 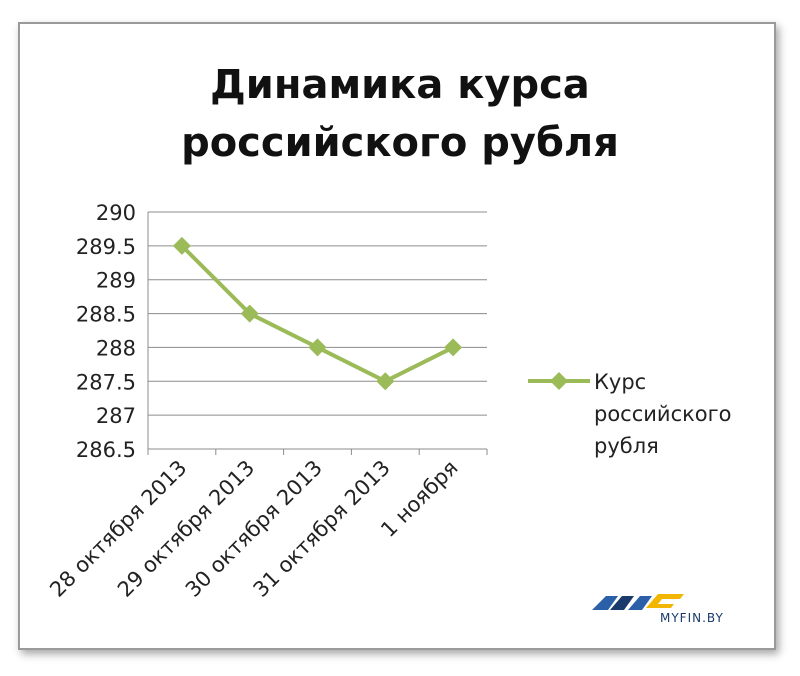 I want to click on y-tick-label: 288.5, so click(x=106, y=315).